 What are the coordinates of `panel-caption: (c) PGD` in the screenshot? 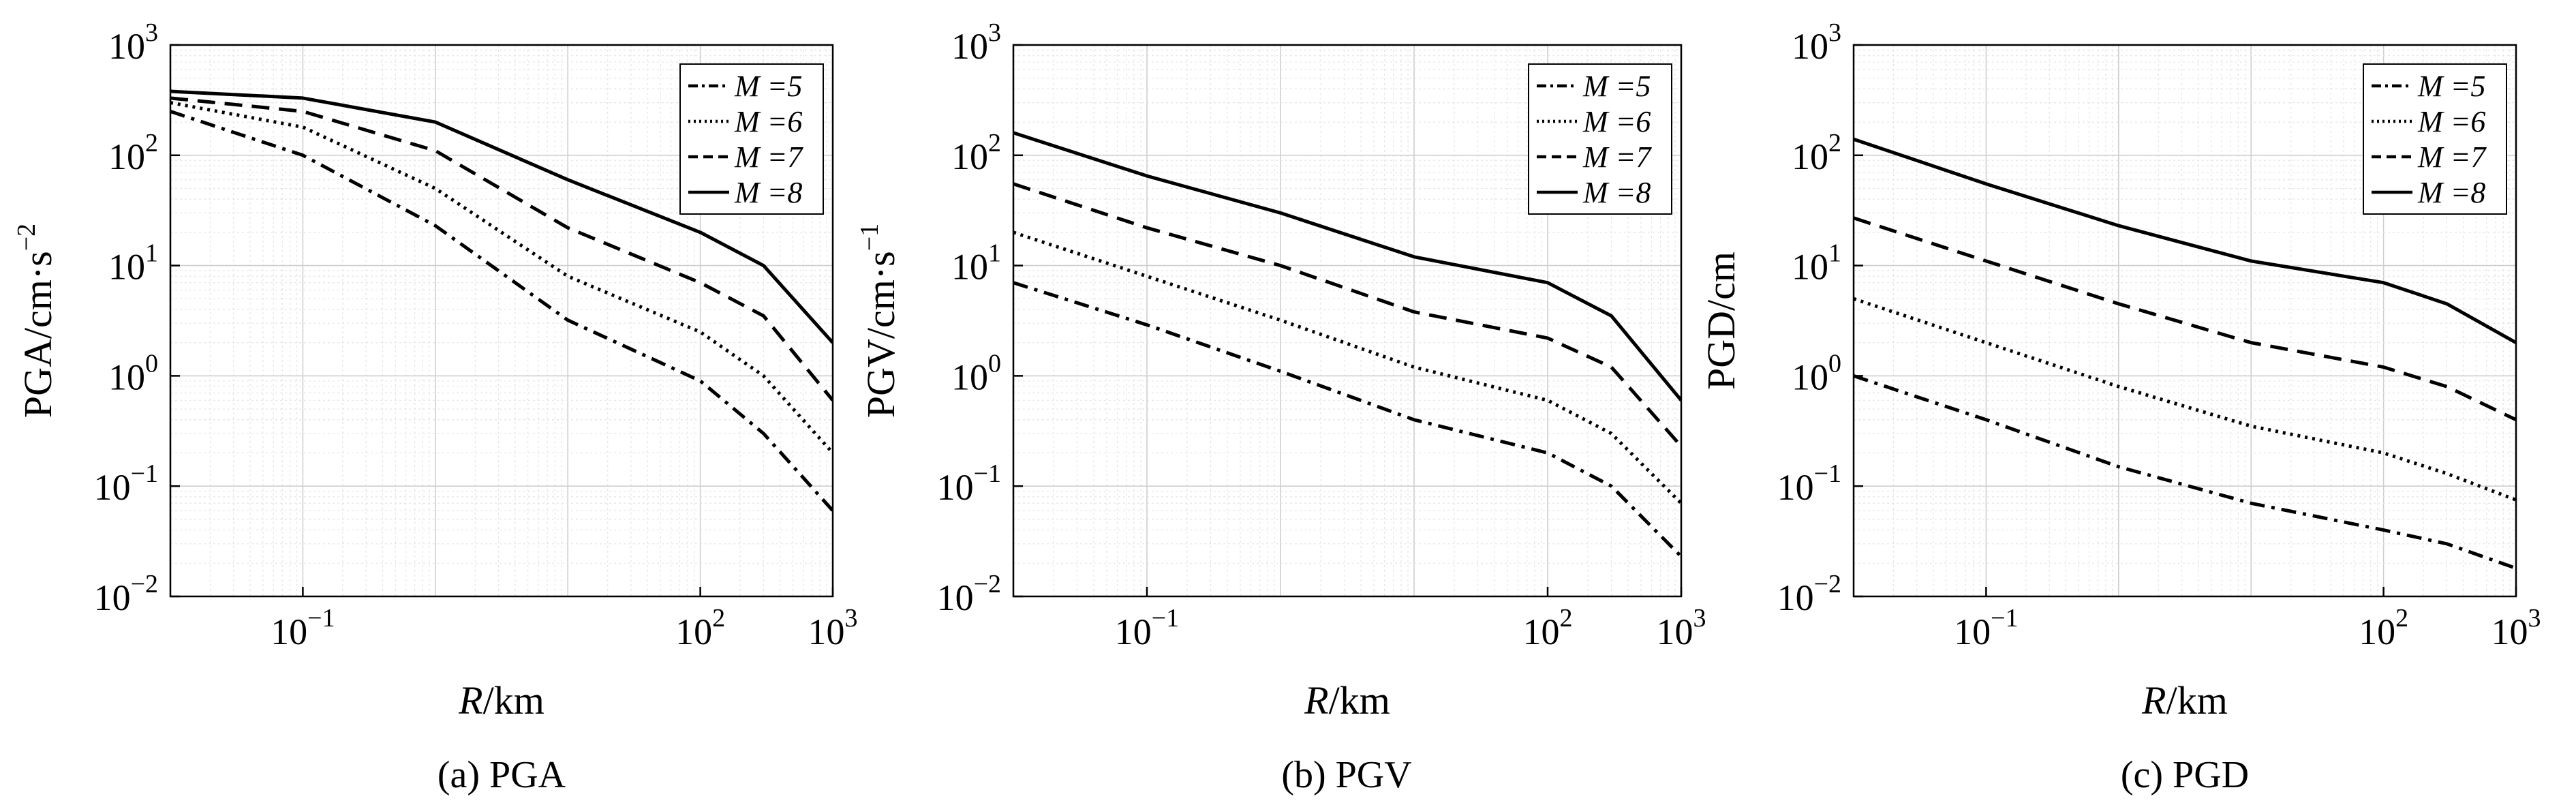 It's located at (2185, 775).